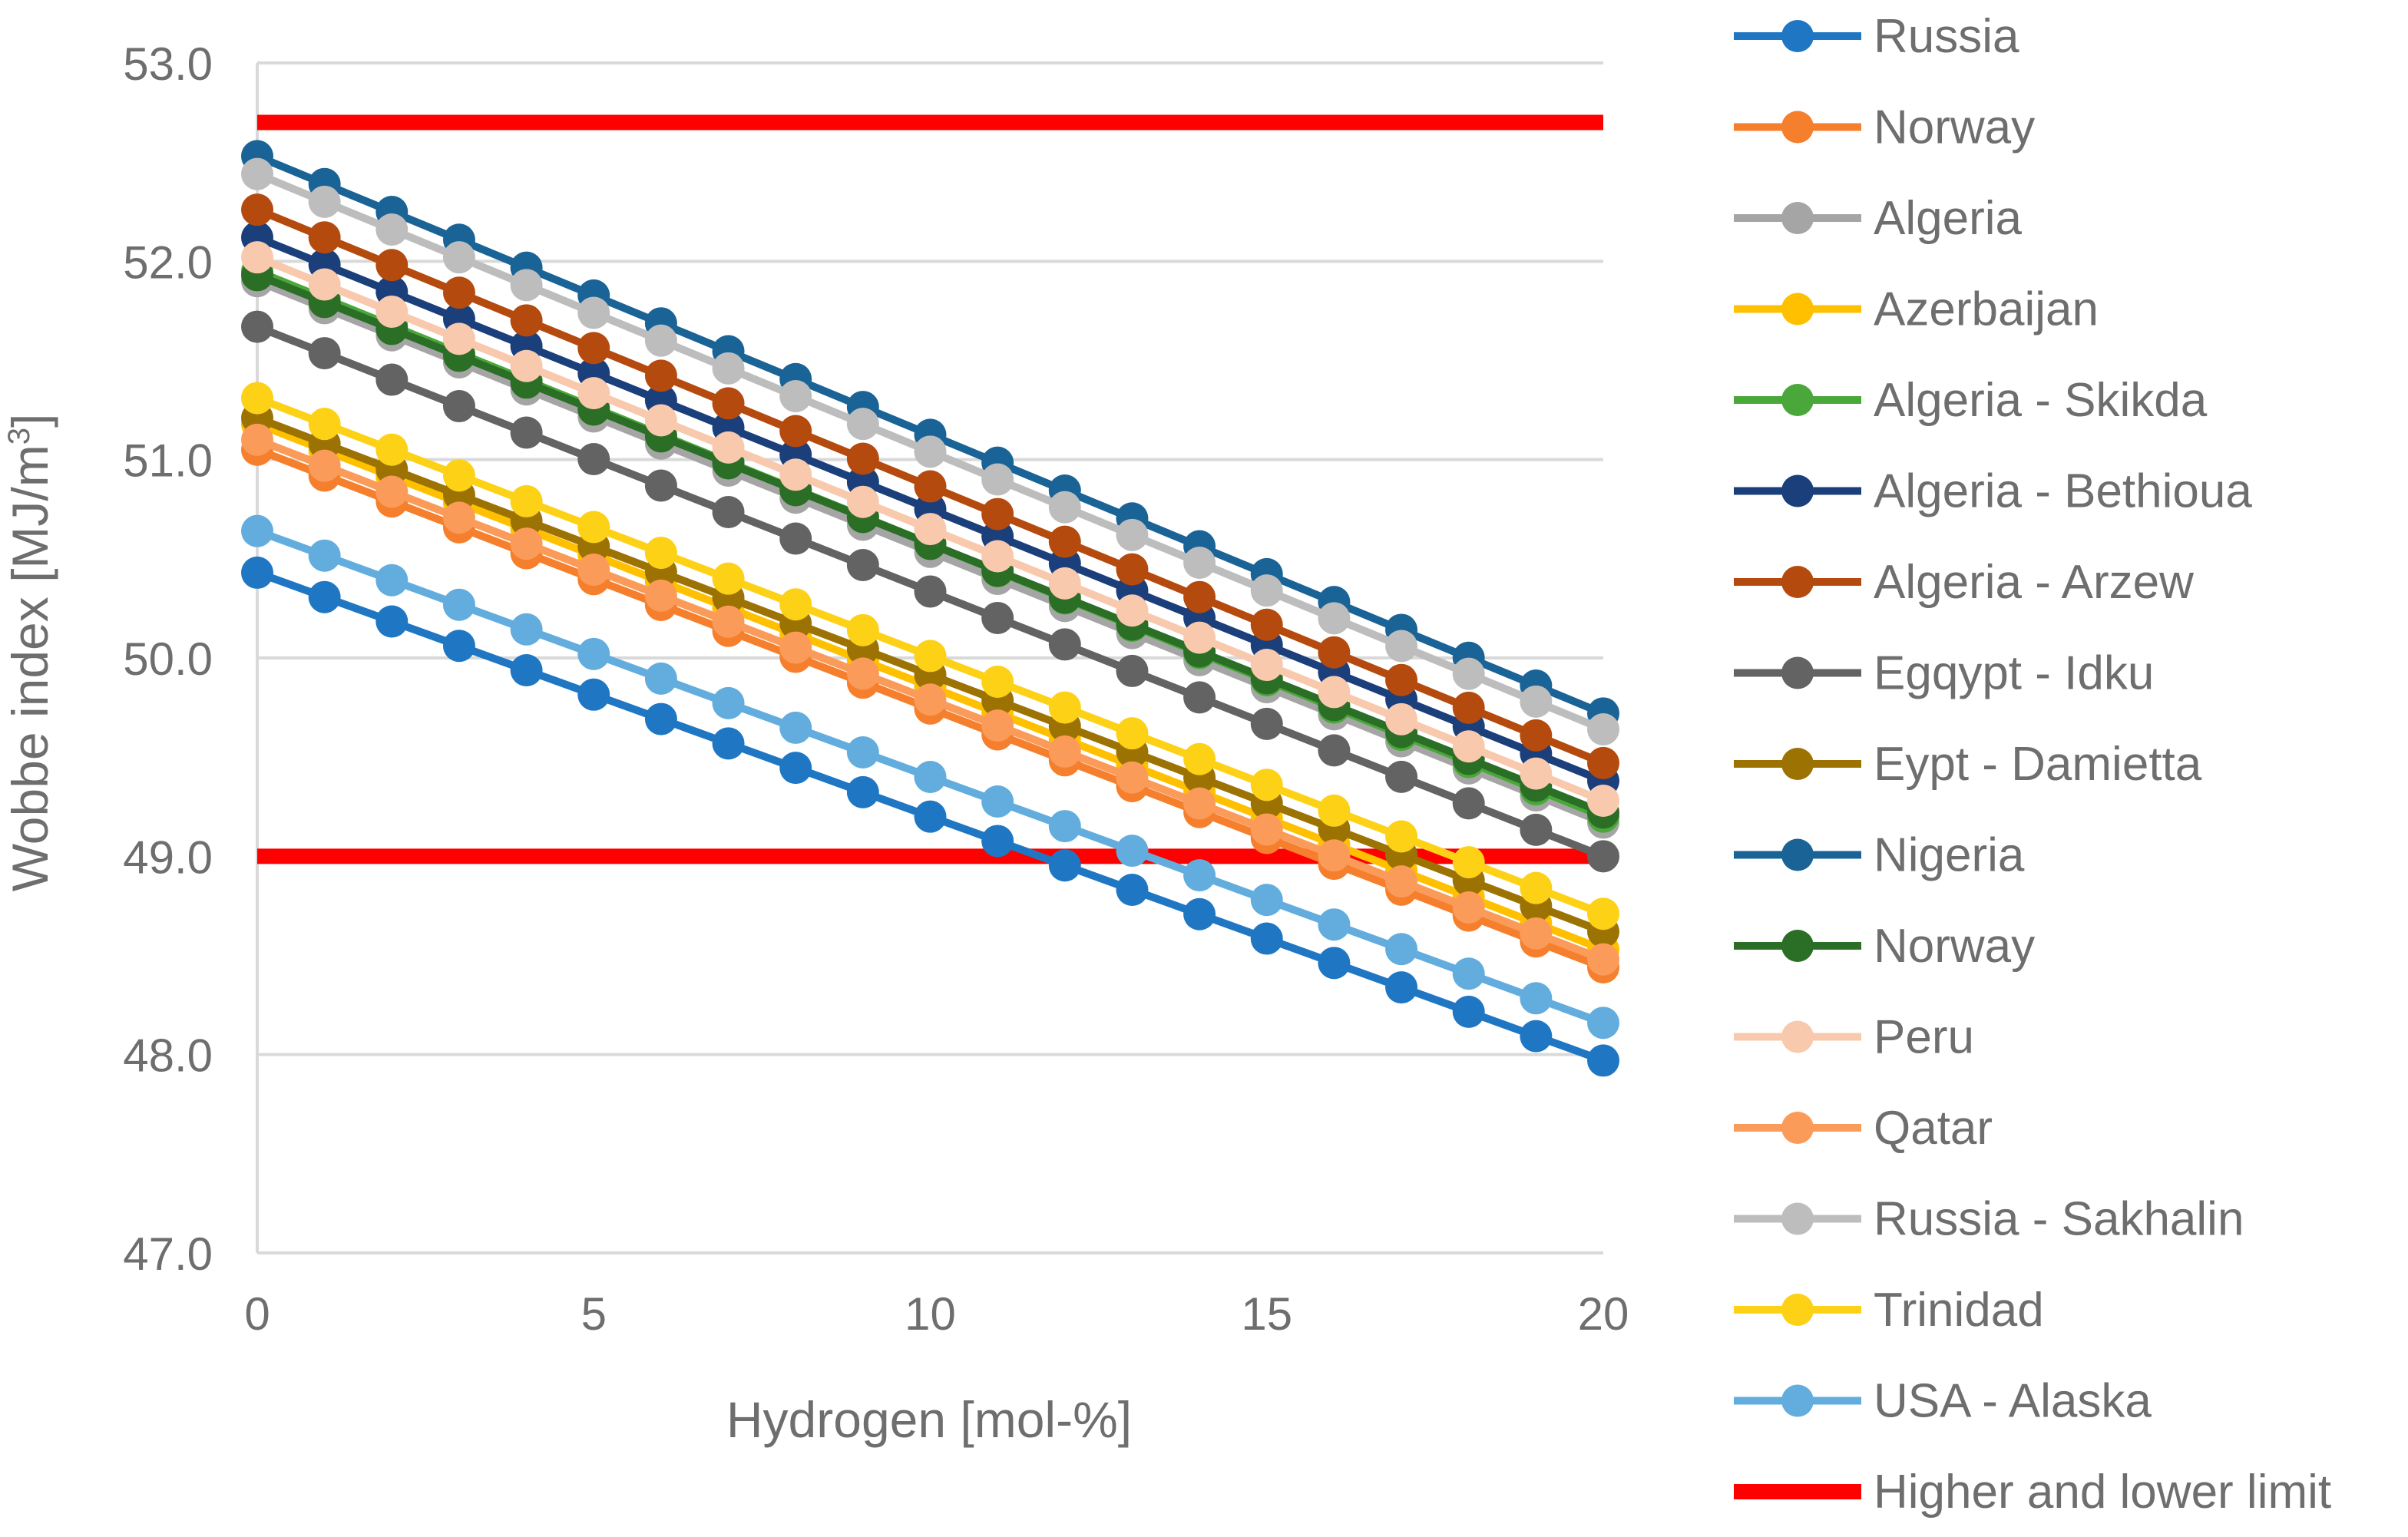  What do you see at coordinates (1947, 36) in the screenshot?
I see `legend-label: Russia` at bounding box center [1947, 36].